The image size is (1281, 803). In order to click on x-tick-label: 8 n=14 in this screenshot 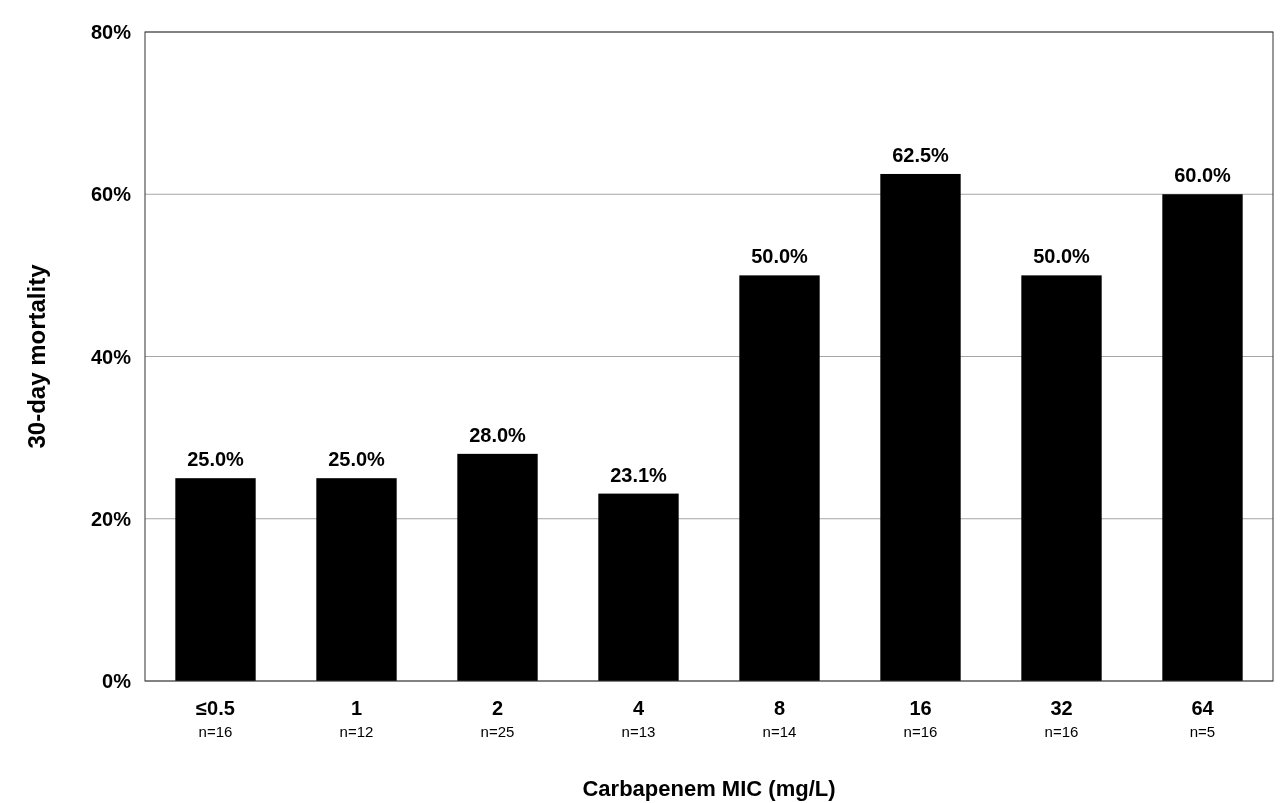, I will do `click(779, 718)`.